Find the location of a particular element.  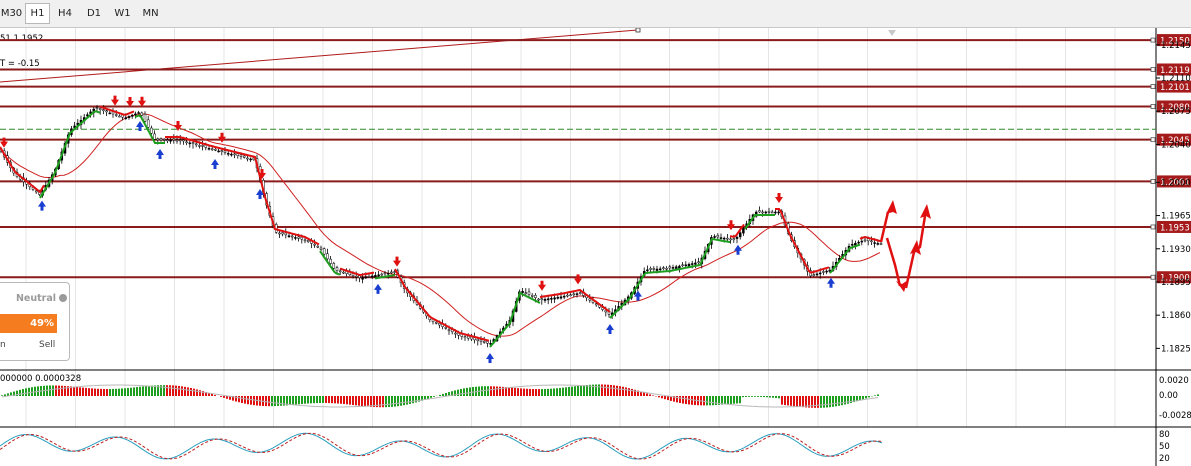

uptrend-segment is located at coordinates (70, 154).